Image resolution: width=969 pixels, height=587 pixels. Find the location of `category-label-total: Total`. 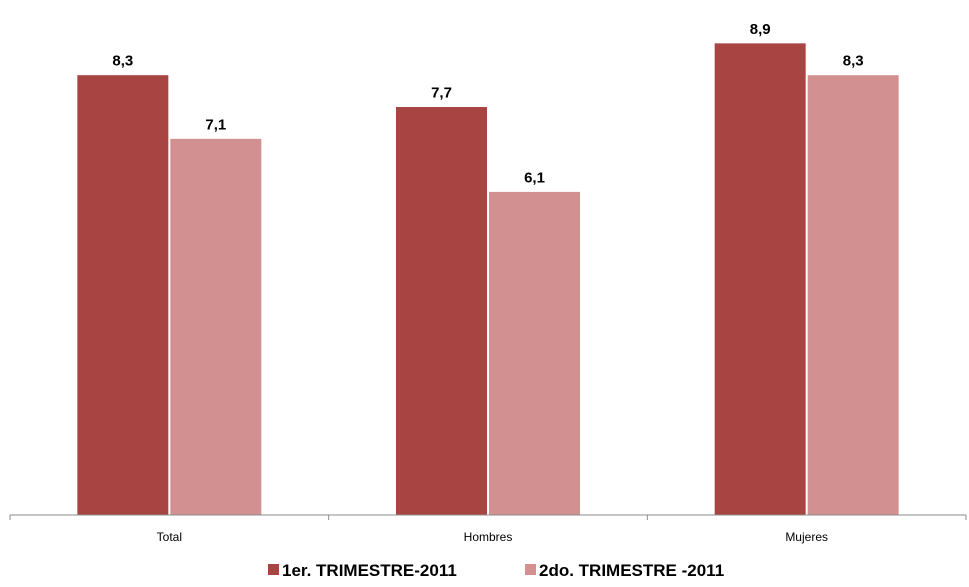

category-label-total: Total is located at coordinates (169, 537).